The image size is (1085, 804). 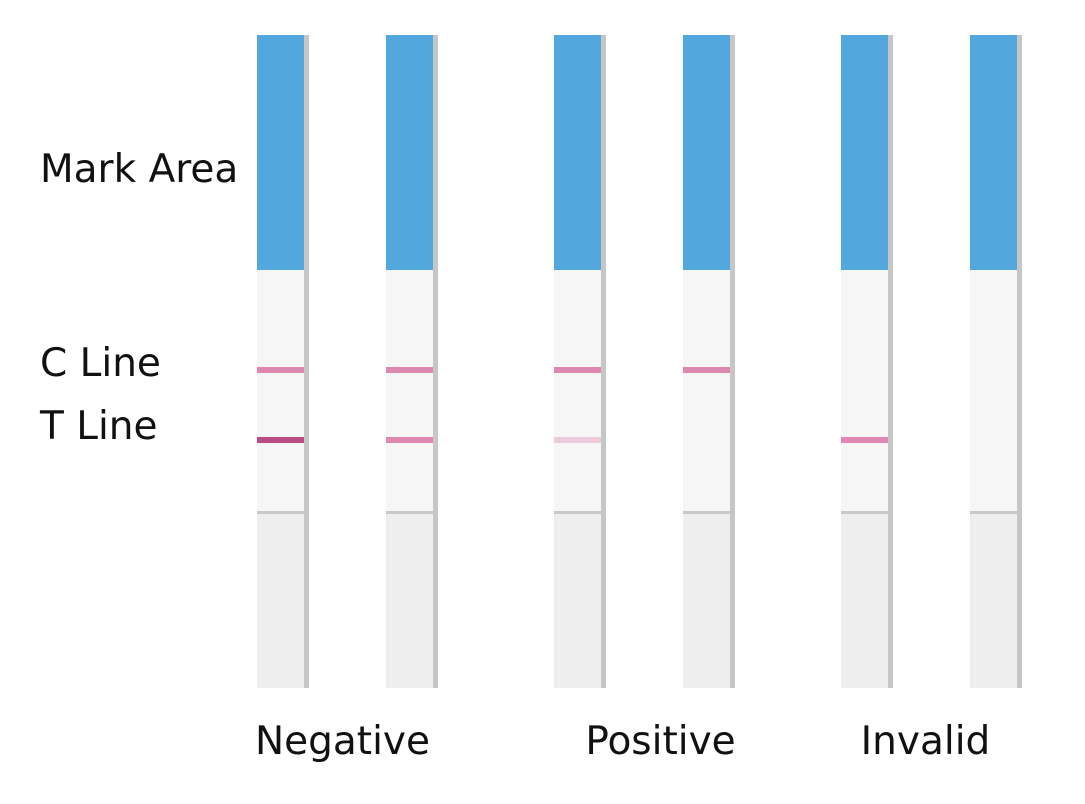 I want to click on group-label-positive: Positive, so click(x=660, y=741).